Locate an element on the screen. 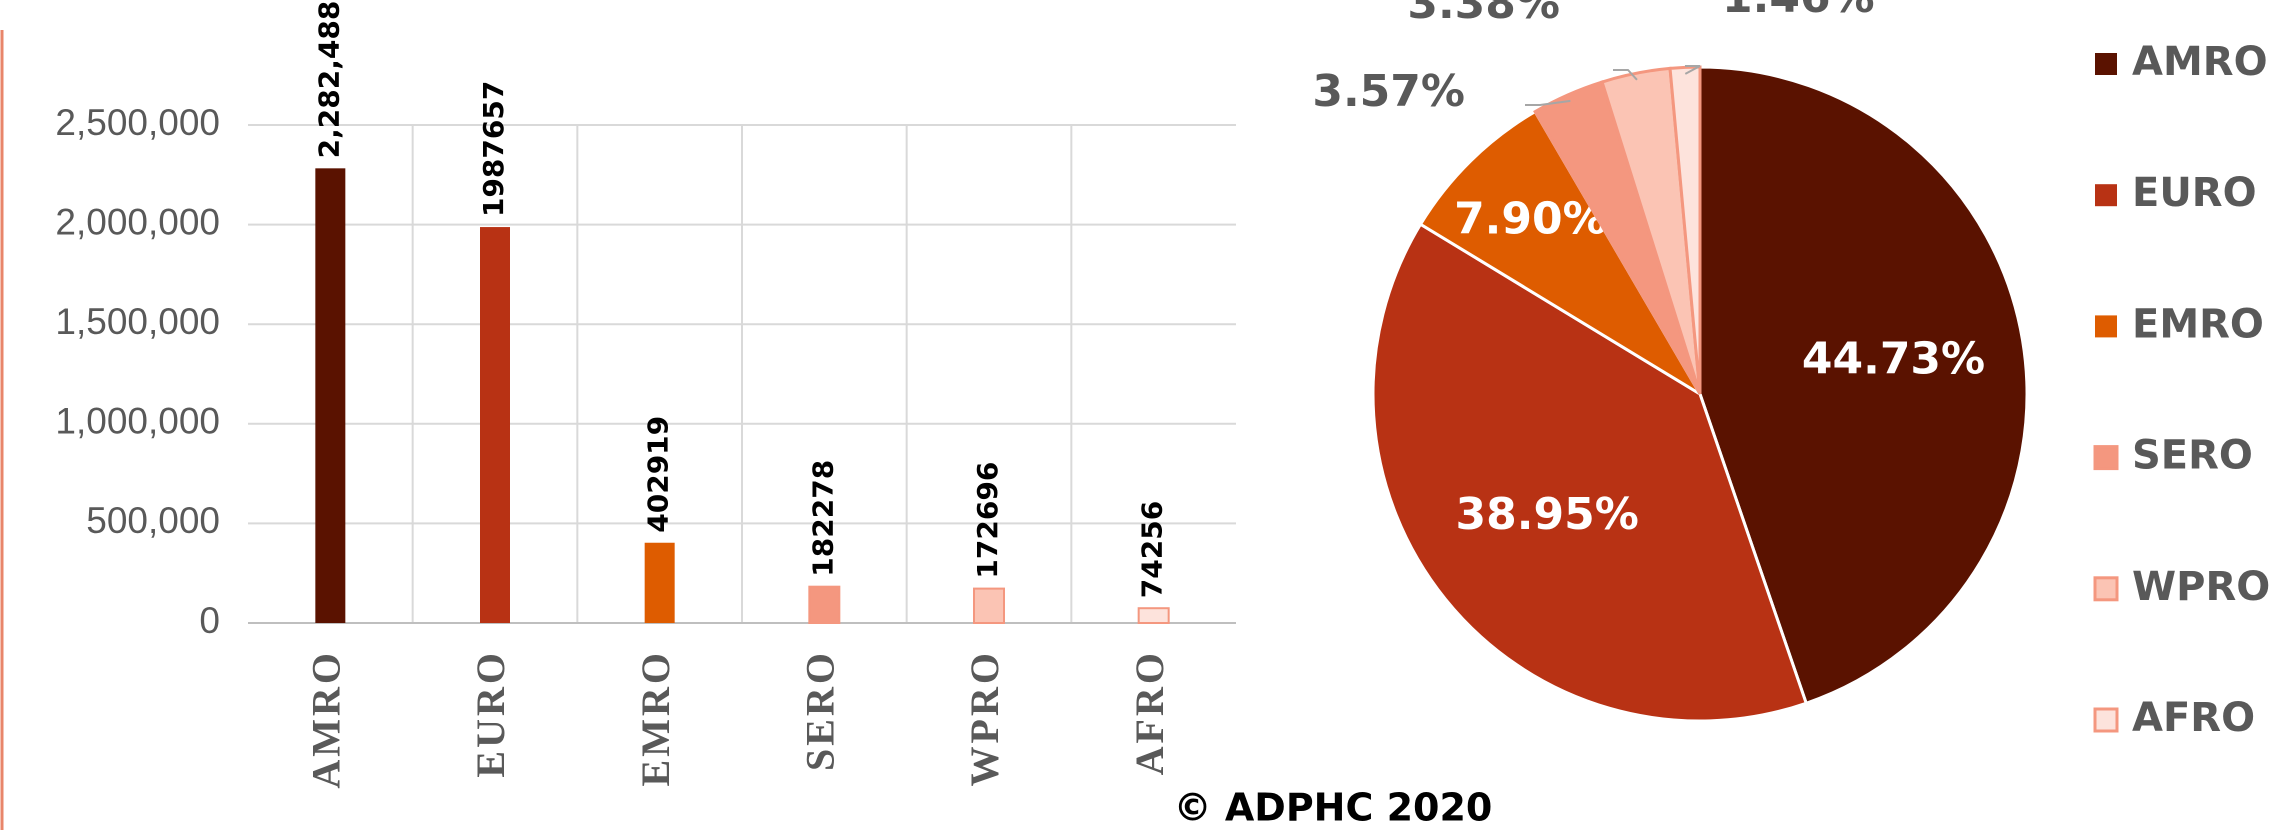 This screenshot has height=830, width=2274. data-label: 402919 is located at coordinates (658, 474).